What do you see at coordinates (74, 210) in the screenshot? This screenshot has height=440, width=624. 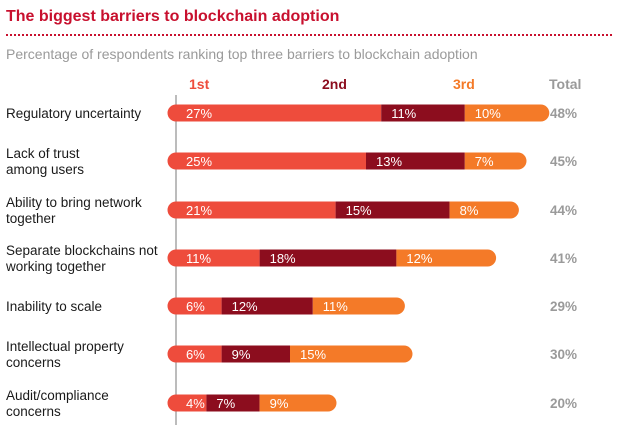 I see `category-label: Ability to bring network together` at bounding box center [74, 210].